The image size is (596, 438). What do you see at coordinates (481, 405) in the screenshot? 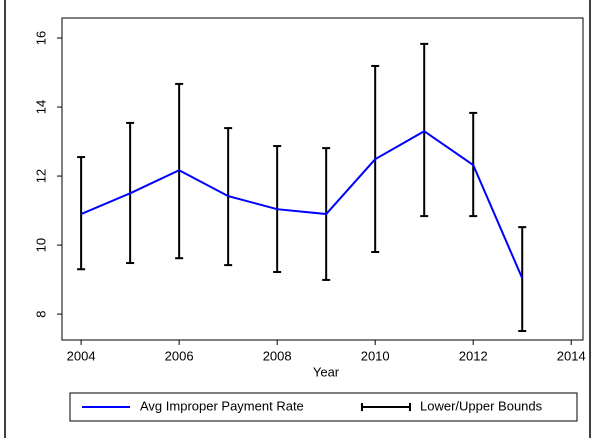
I see `legend-label: Lower/Upper Bounds` at bounding box center [481, 405].